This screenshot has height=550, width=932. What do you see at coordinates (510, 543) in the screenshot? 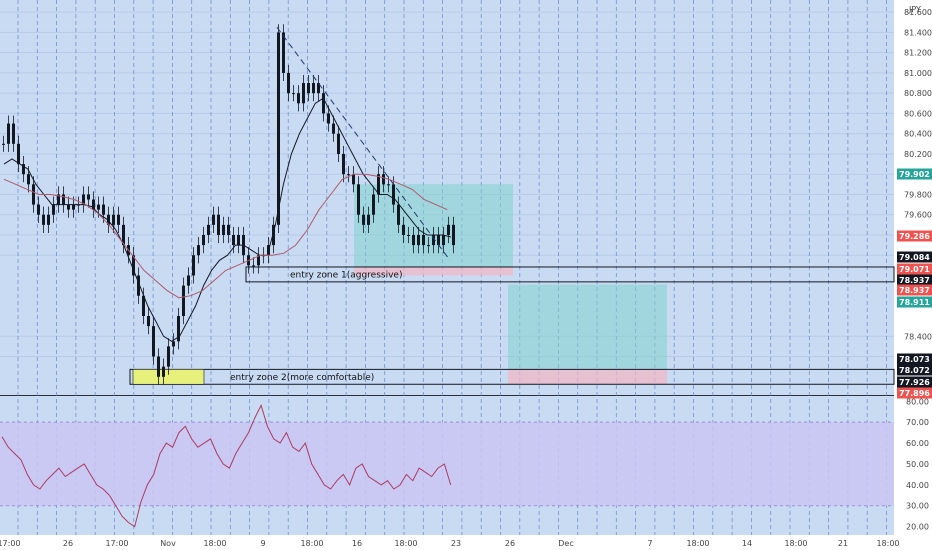
I see `time-tick-label: 26` at bounding box center [510, 543].